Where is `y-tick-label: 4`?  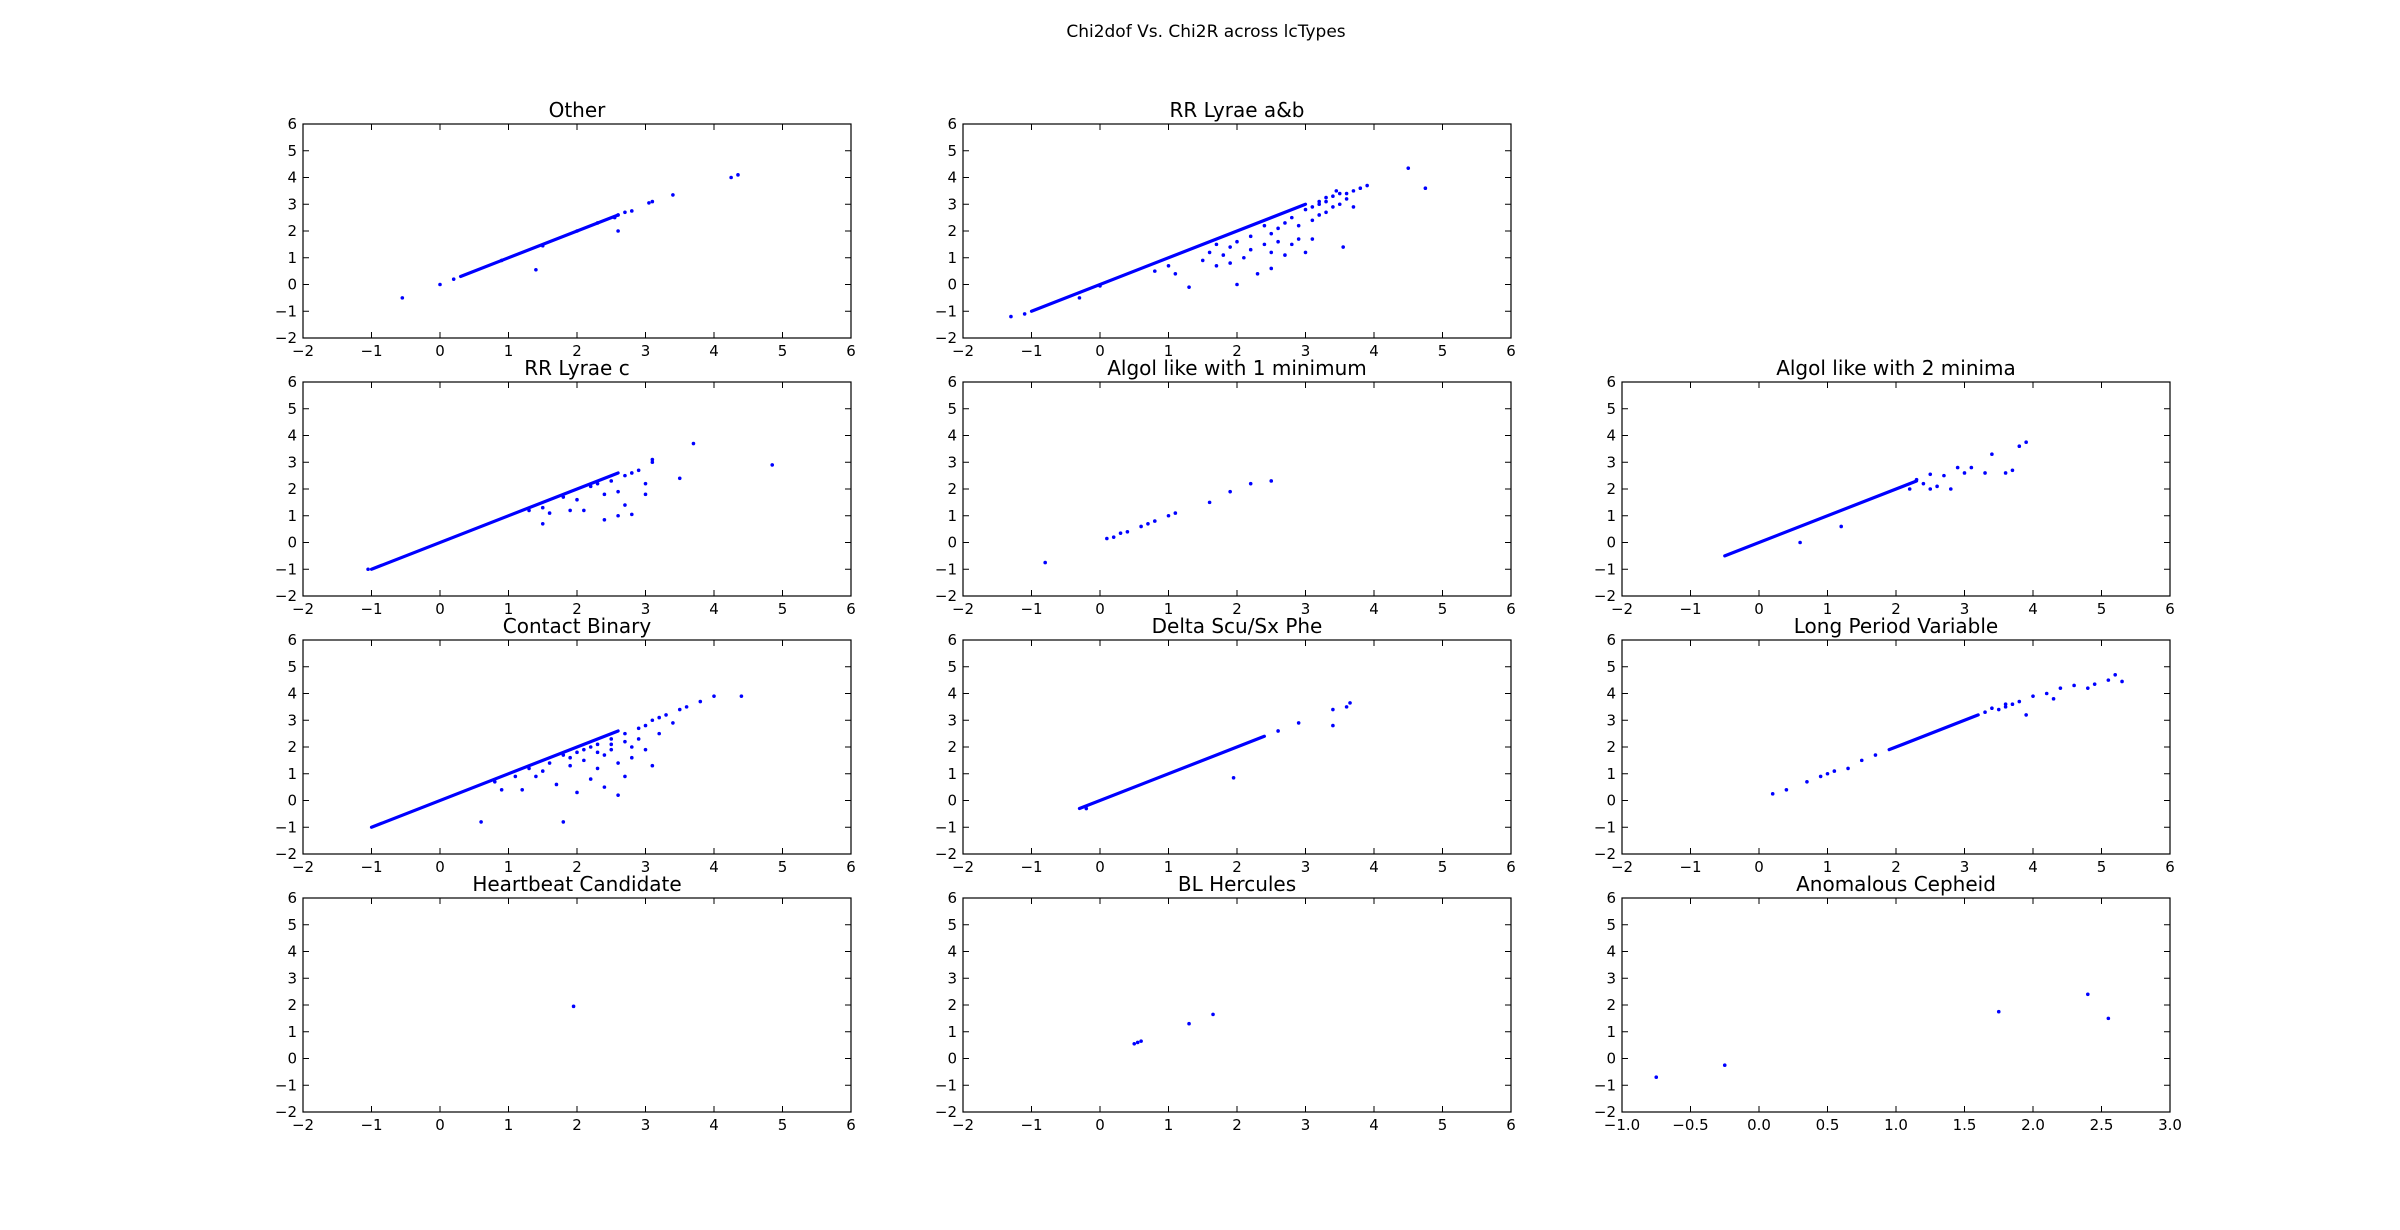 y-tick-label: 4 is located at coordinates (1611, 694).